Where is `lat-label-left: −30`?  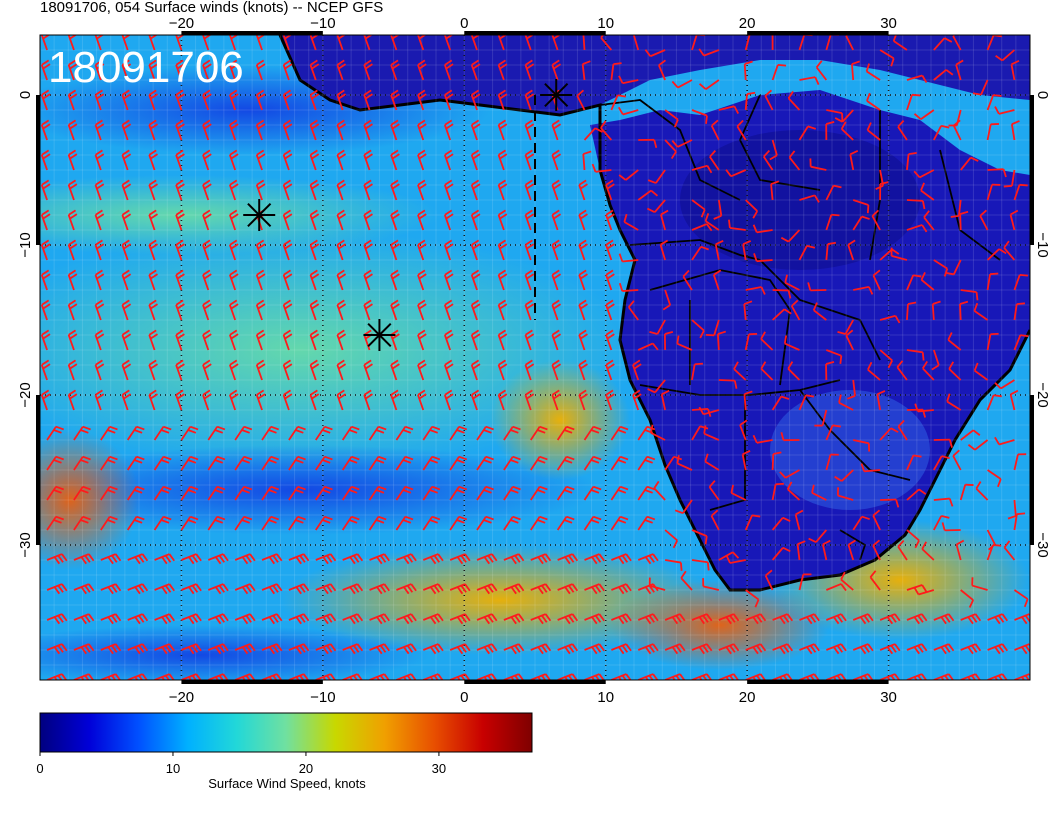
lat-label-left: −30 is located at coordinates (25, 544).